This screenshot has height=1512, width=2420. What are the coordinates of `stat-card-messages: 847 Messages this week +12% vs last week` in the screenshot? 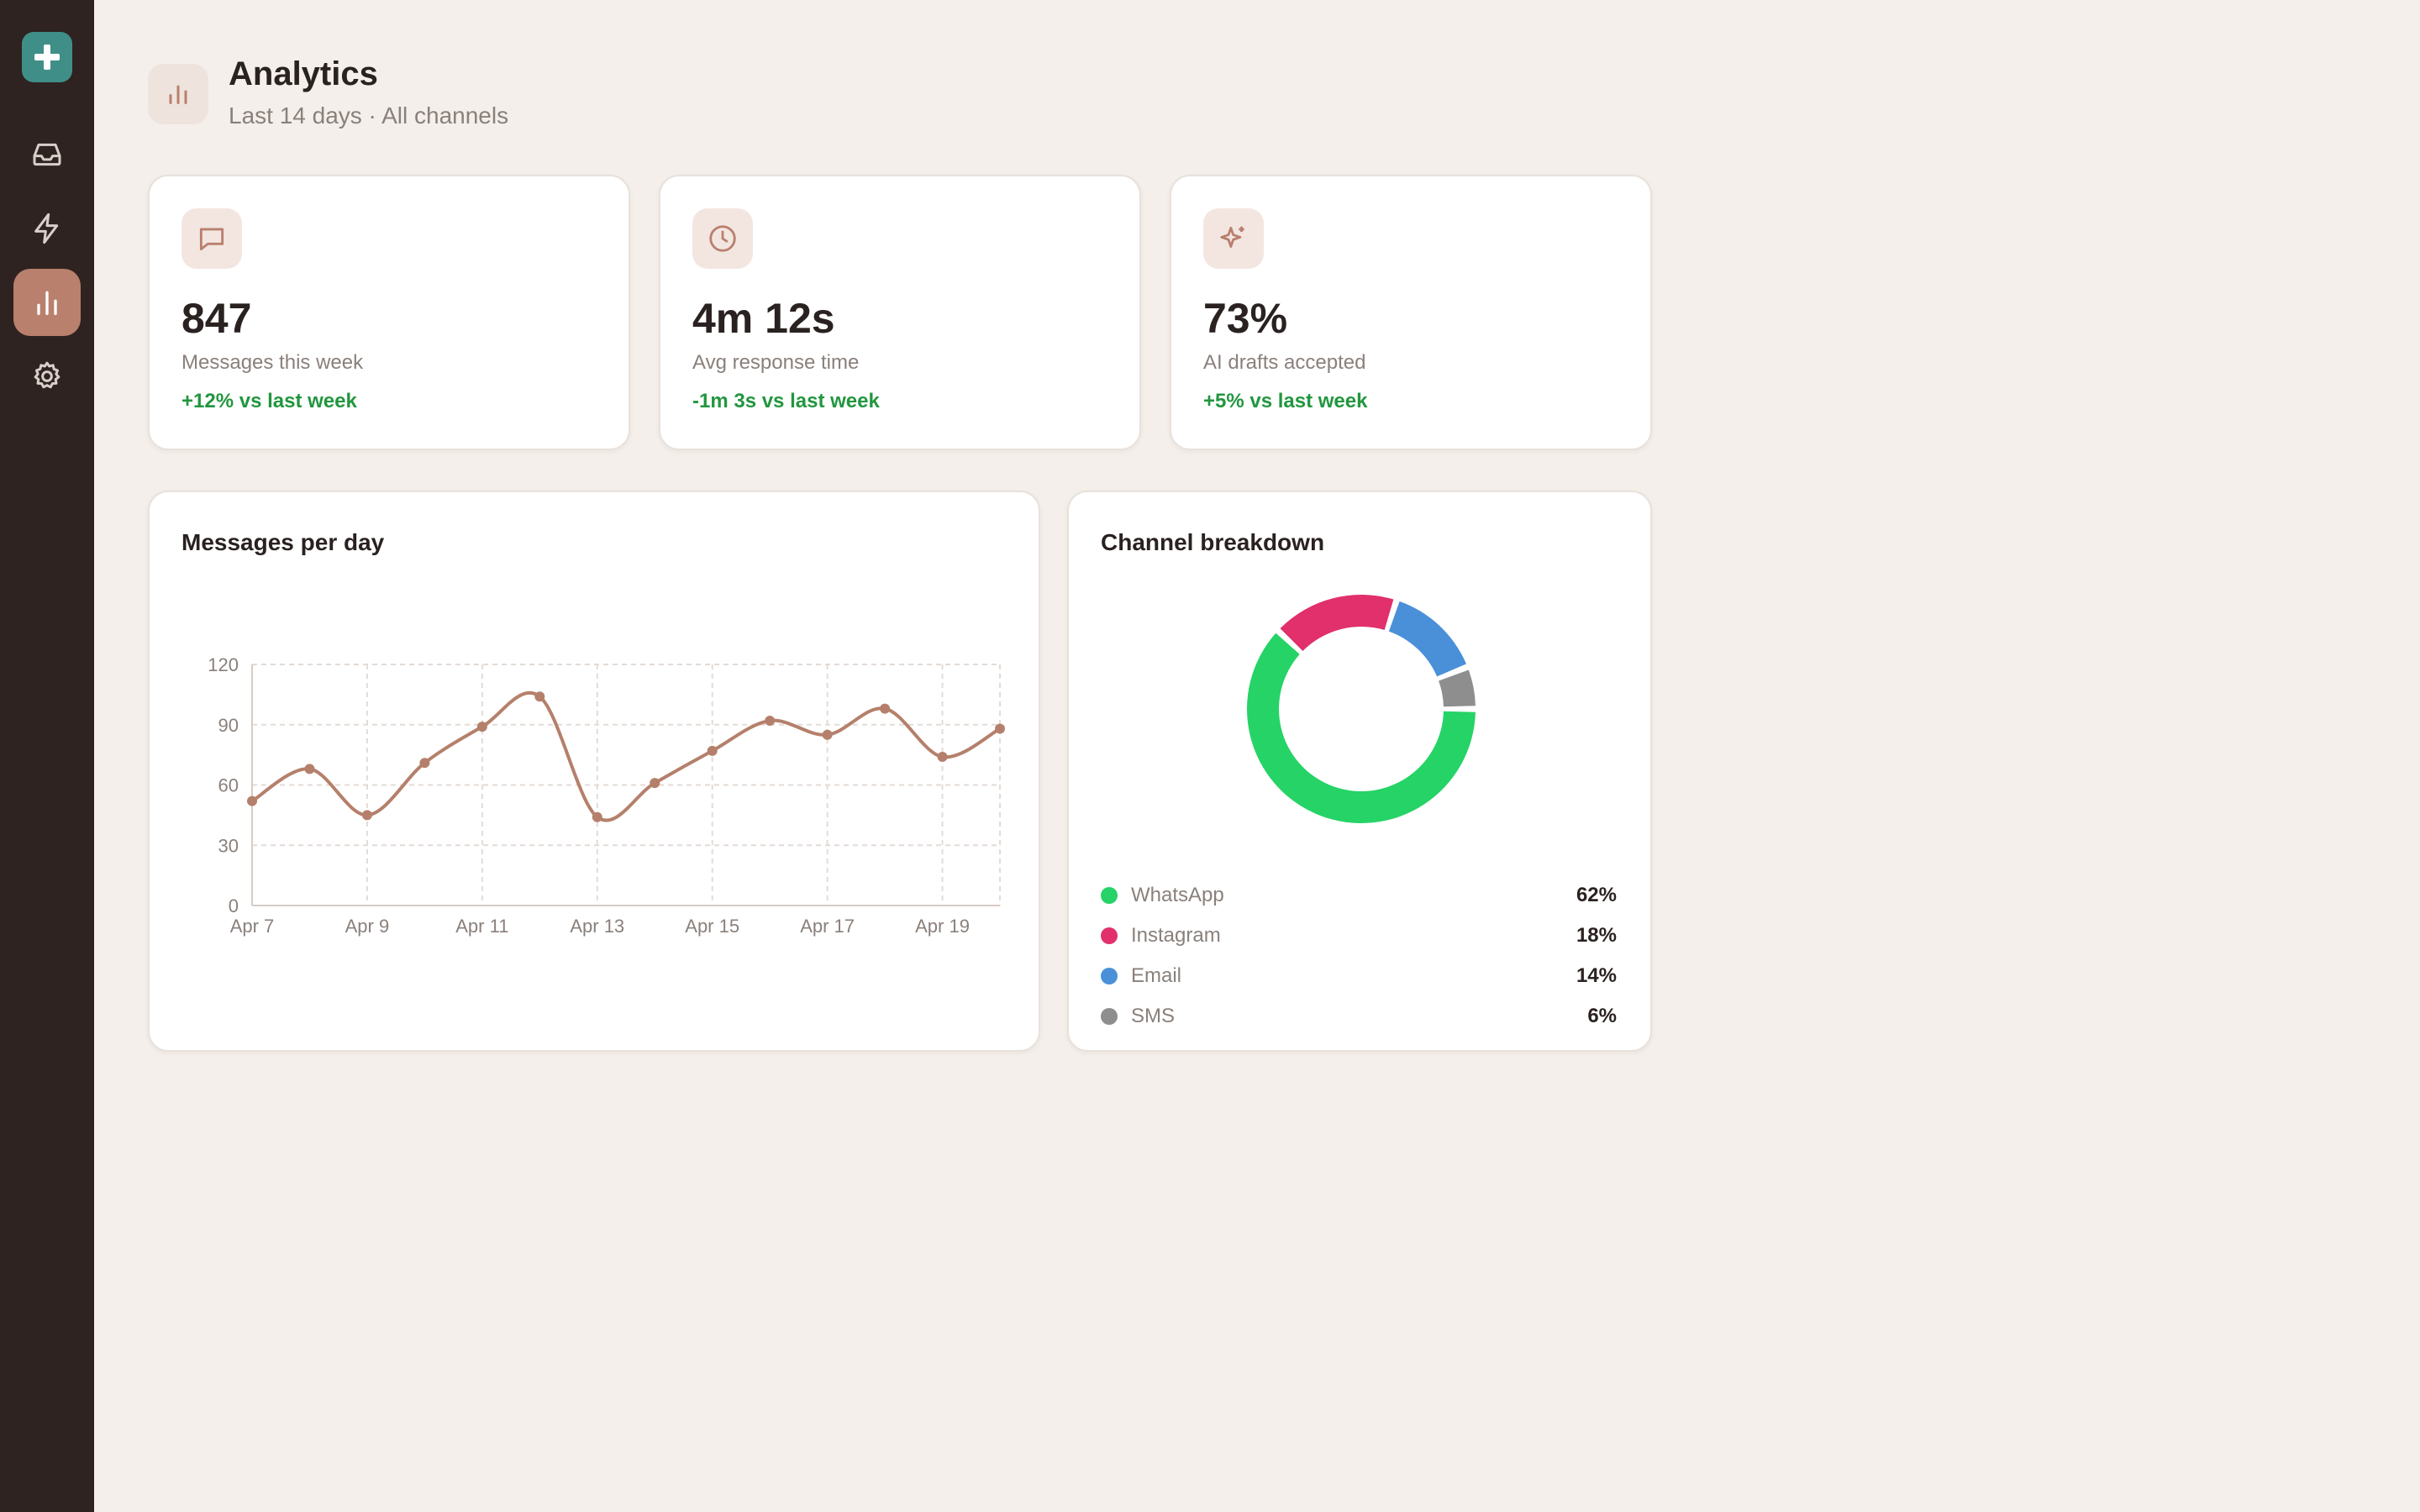 It's located at (389, 312).